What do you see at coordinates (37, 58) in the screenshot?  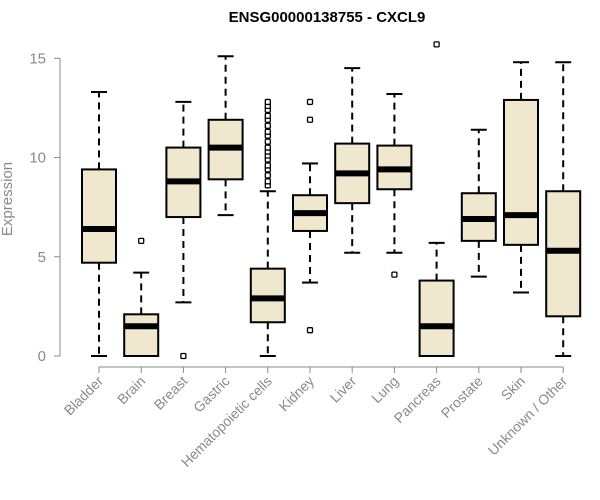 I see `y-tick-label: 15` at bounding box center [37, 58].